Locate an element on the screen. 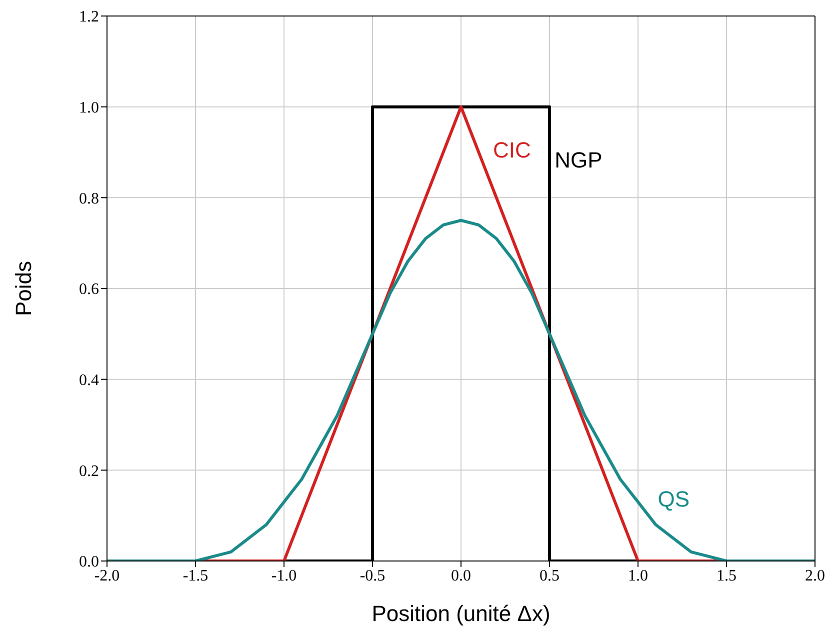 The width and height of the screenshot is (834, 639). x-tick-label: 0.0 is located at coordinates (461, 575).